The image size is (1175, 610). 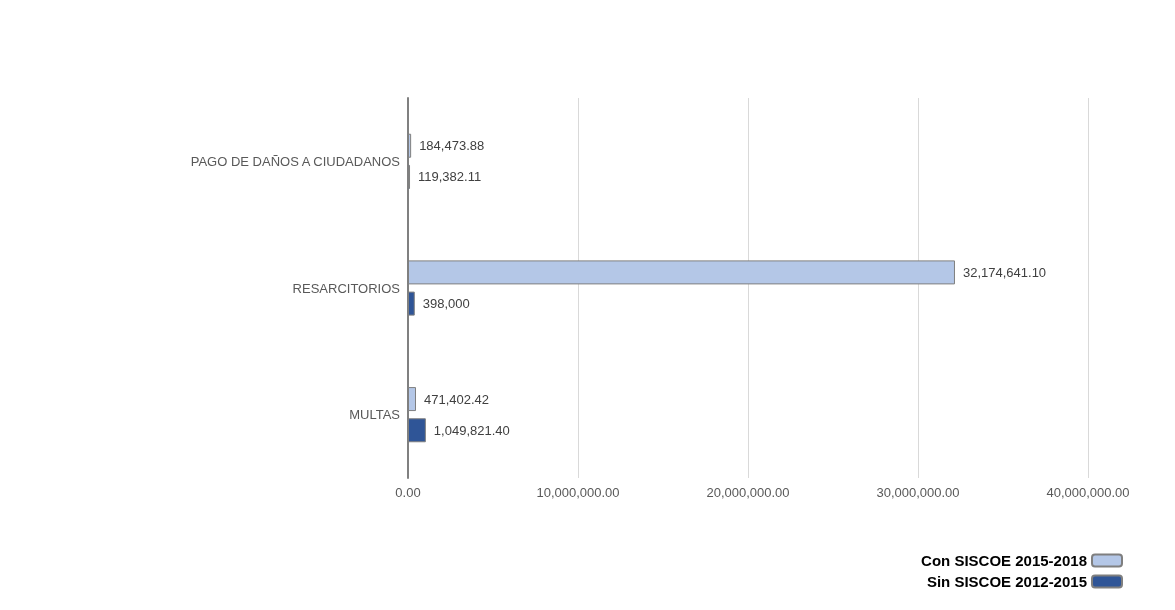 I want to click on data-label: 398,000, so click(x=446, y=304).